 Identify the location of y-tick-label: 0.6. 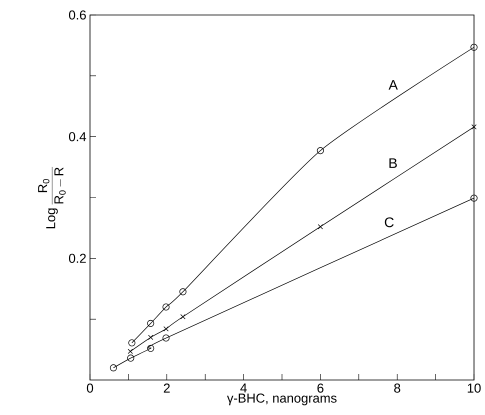
(77, 15).